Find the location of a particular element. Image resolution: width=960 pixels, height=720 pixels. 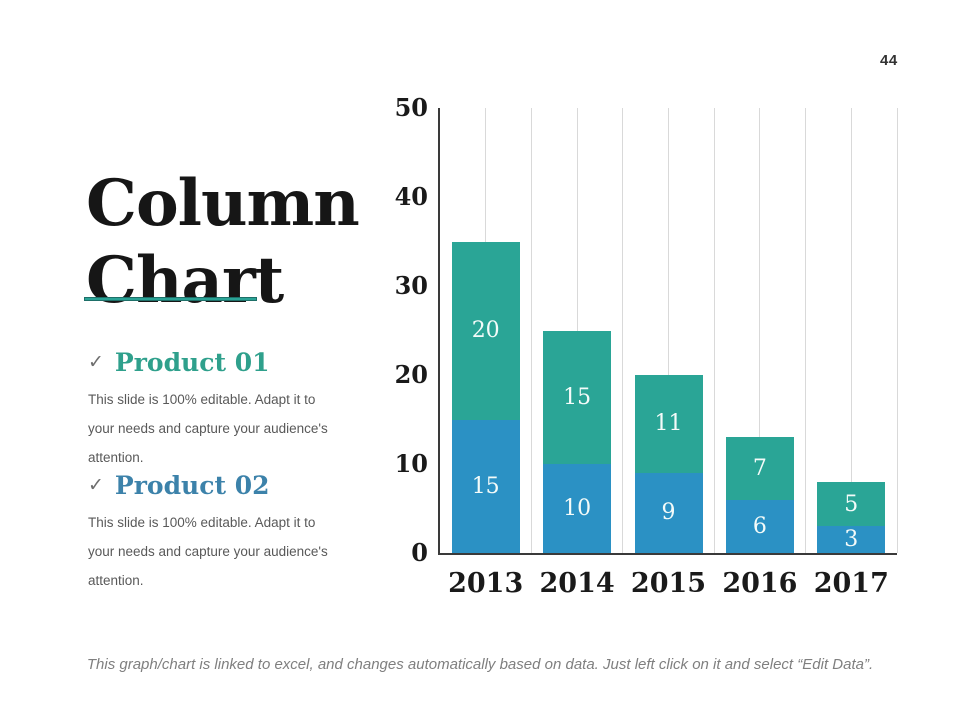

bullet-heading-label: Product 02 is located at coordinates (192, 485).